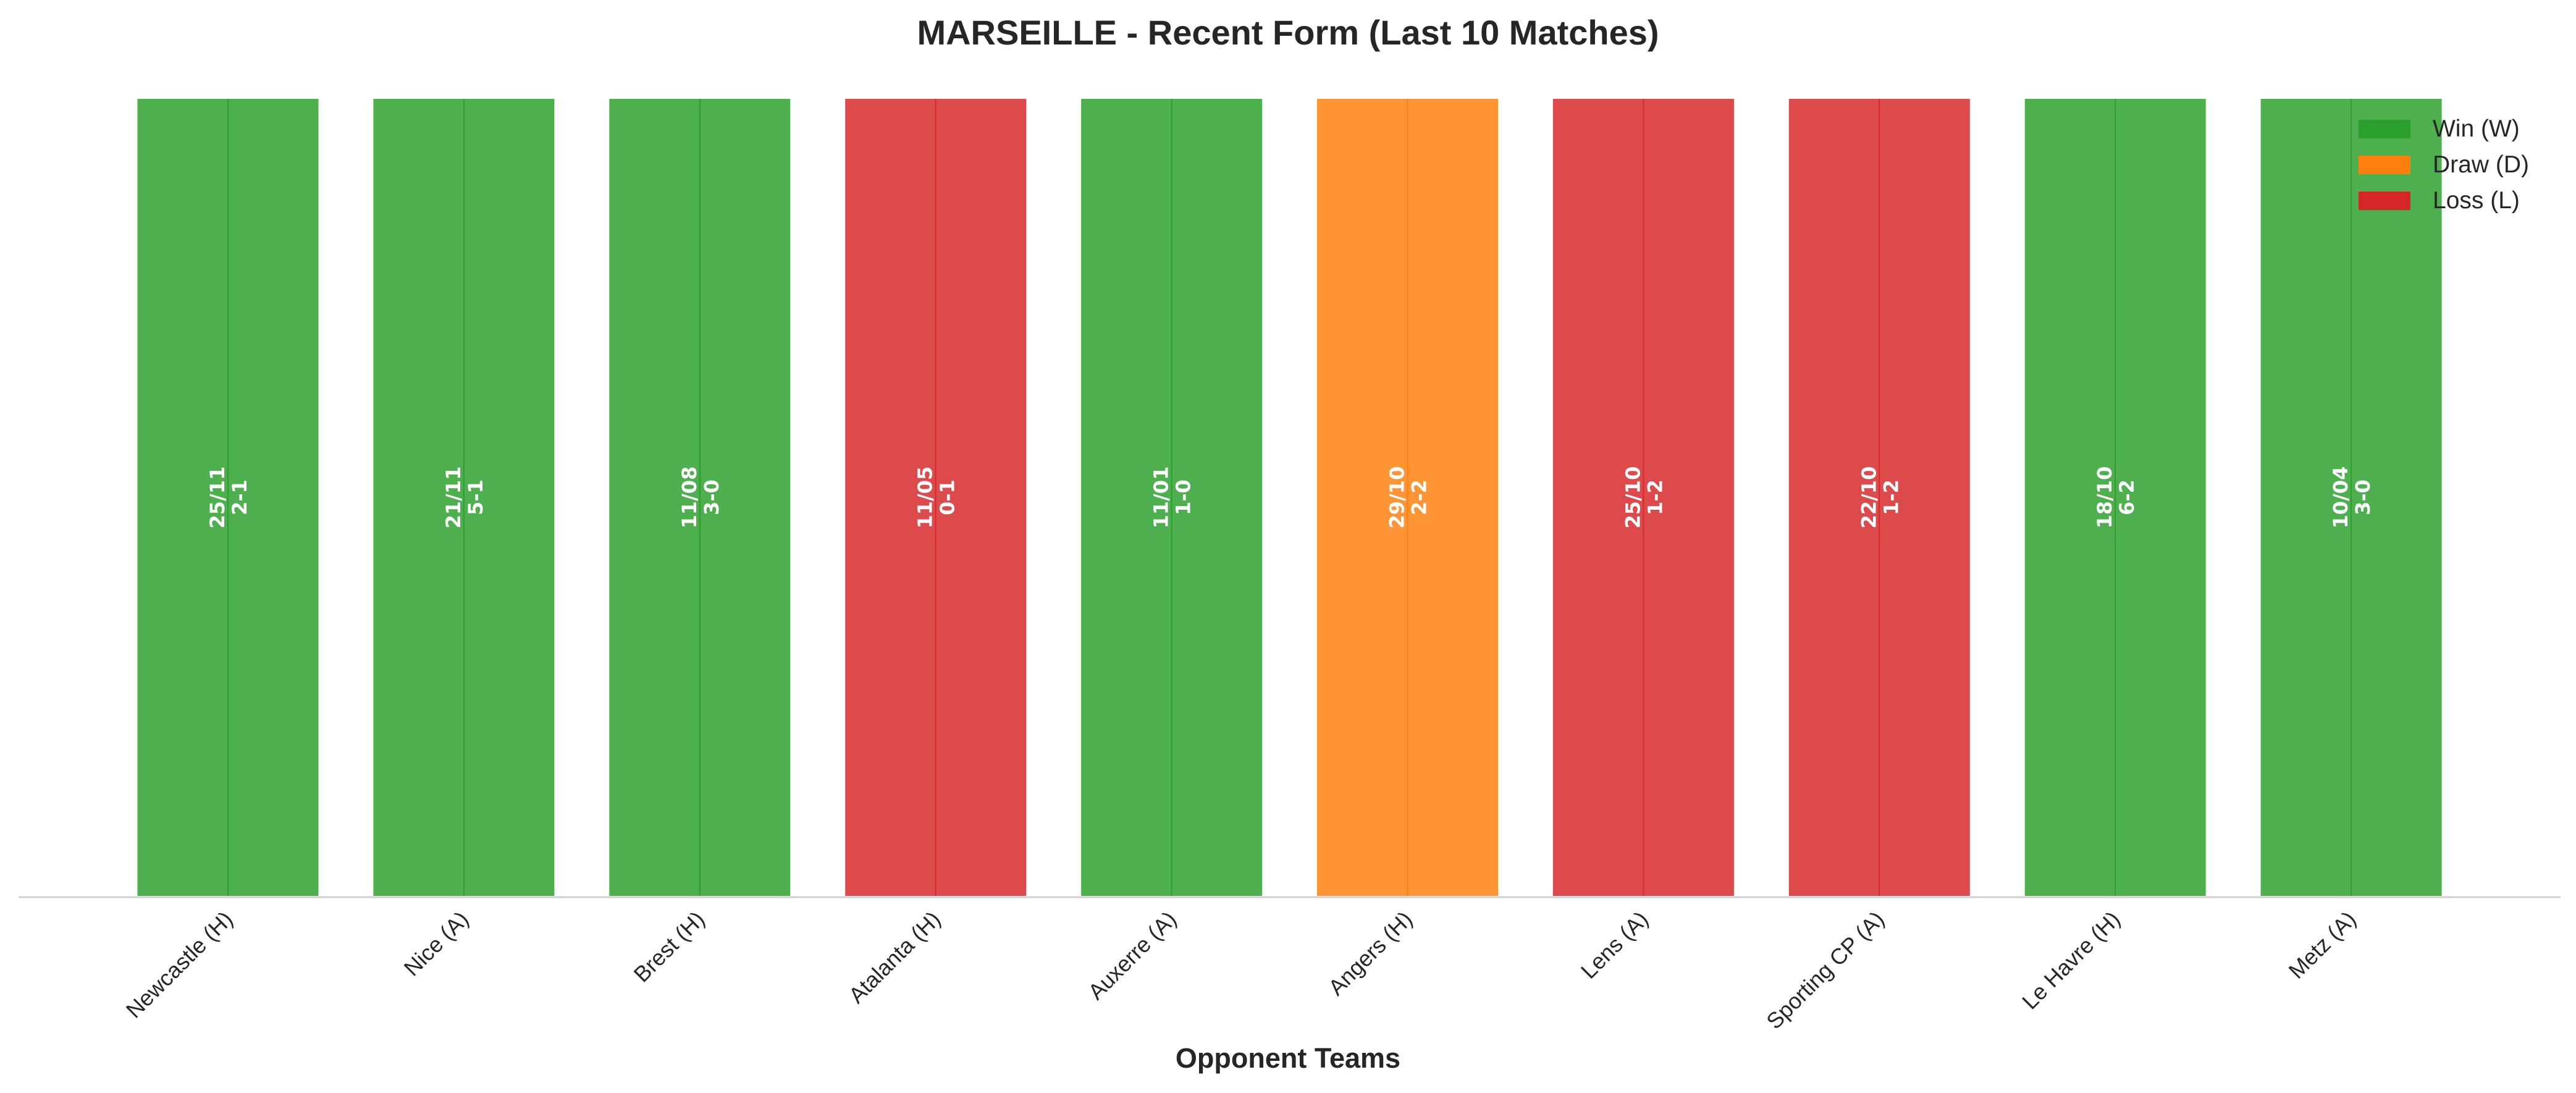 This screenshot has height=1093, width=2576. I want to click on bar-label-8: 22/101-2, so click(1880, 498).